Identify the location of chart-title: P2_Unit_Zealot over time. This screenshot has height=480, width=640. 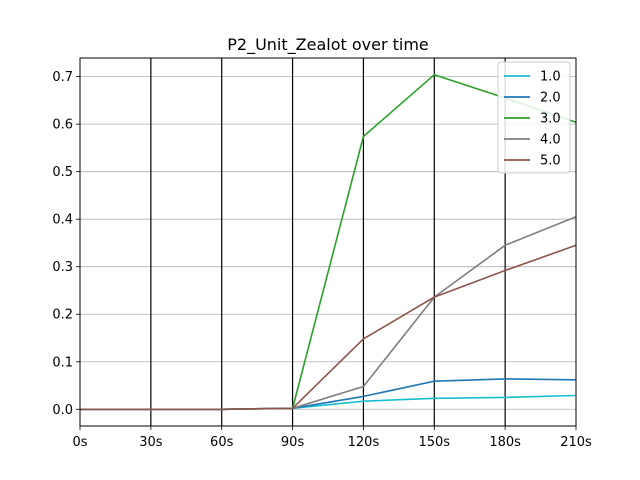
(328, 45).